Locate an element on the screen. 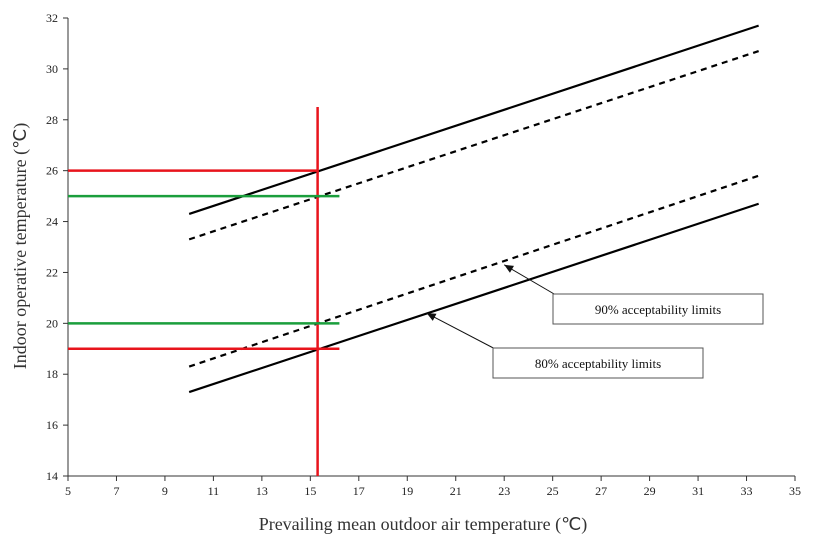 The image size is (813, 540). x-tick-label: 33 is located at coordinates (747, 491).